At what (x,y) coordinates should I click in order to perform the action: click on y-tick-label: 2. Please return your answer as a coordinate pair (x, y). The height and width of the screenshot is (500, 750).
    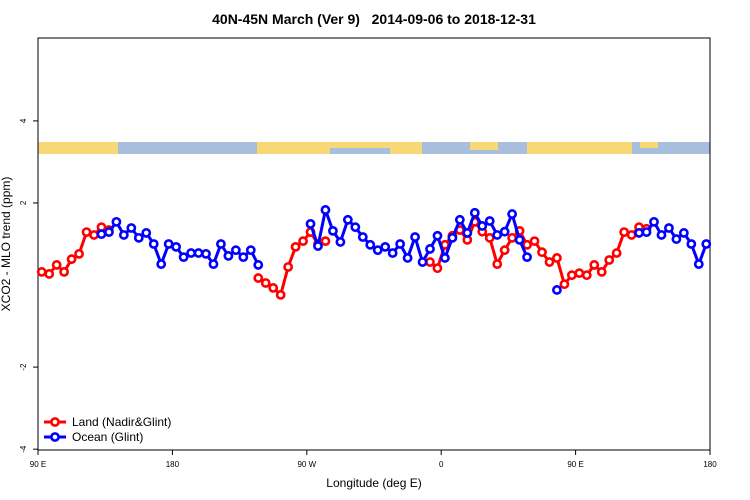
    Looking at the image, I should click on (23, 202).